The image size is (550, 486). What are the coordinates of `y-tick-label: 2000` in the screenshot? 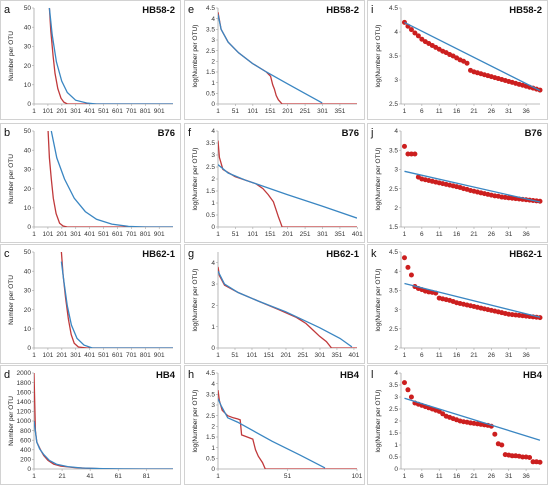 It's located at (24, 373).